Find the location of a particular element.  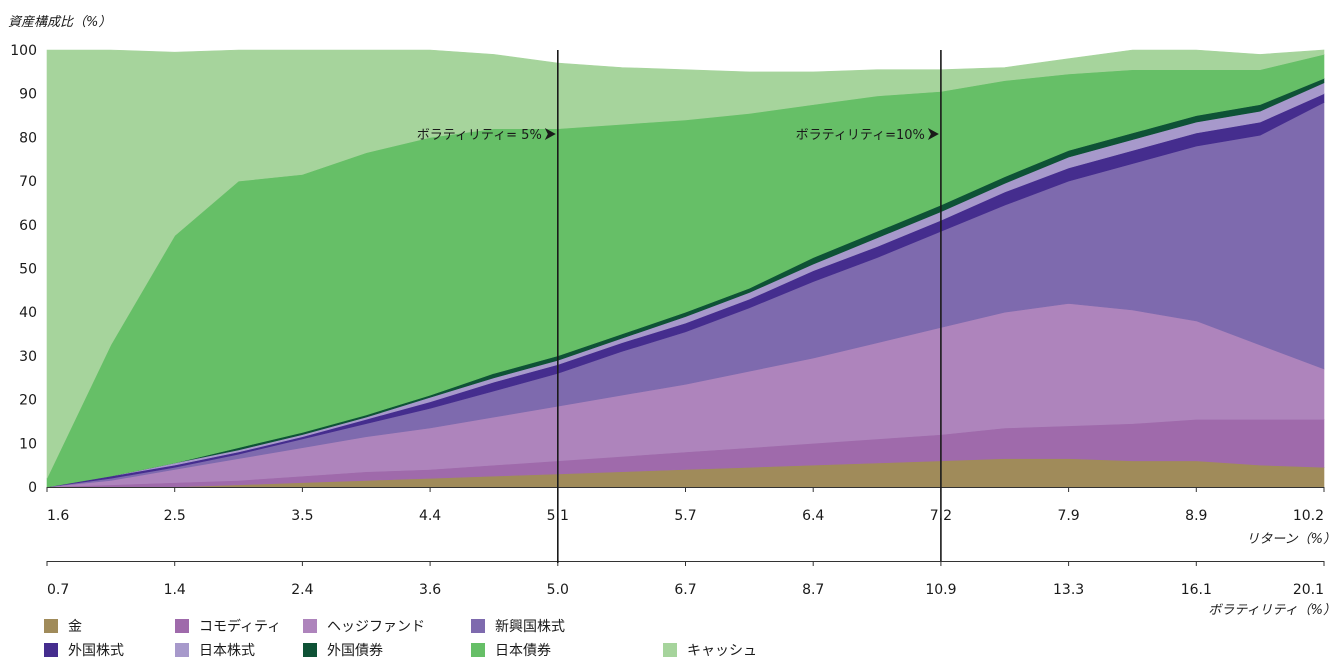

legend-label-7: 日本債券 is located at coordinates (523, 650).